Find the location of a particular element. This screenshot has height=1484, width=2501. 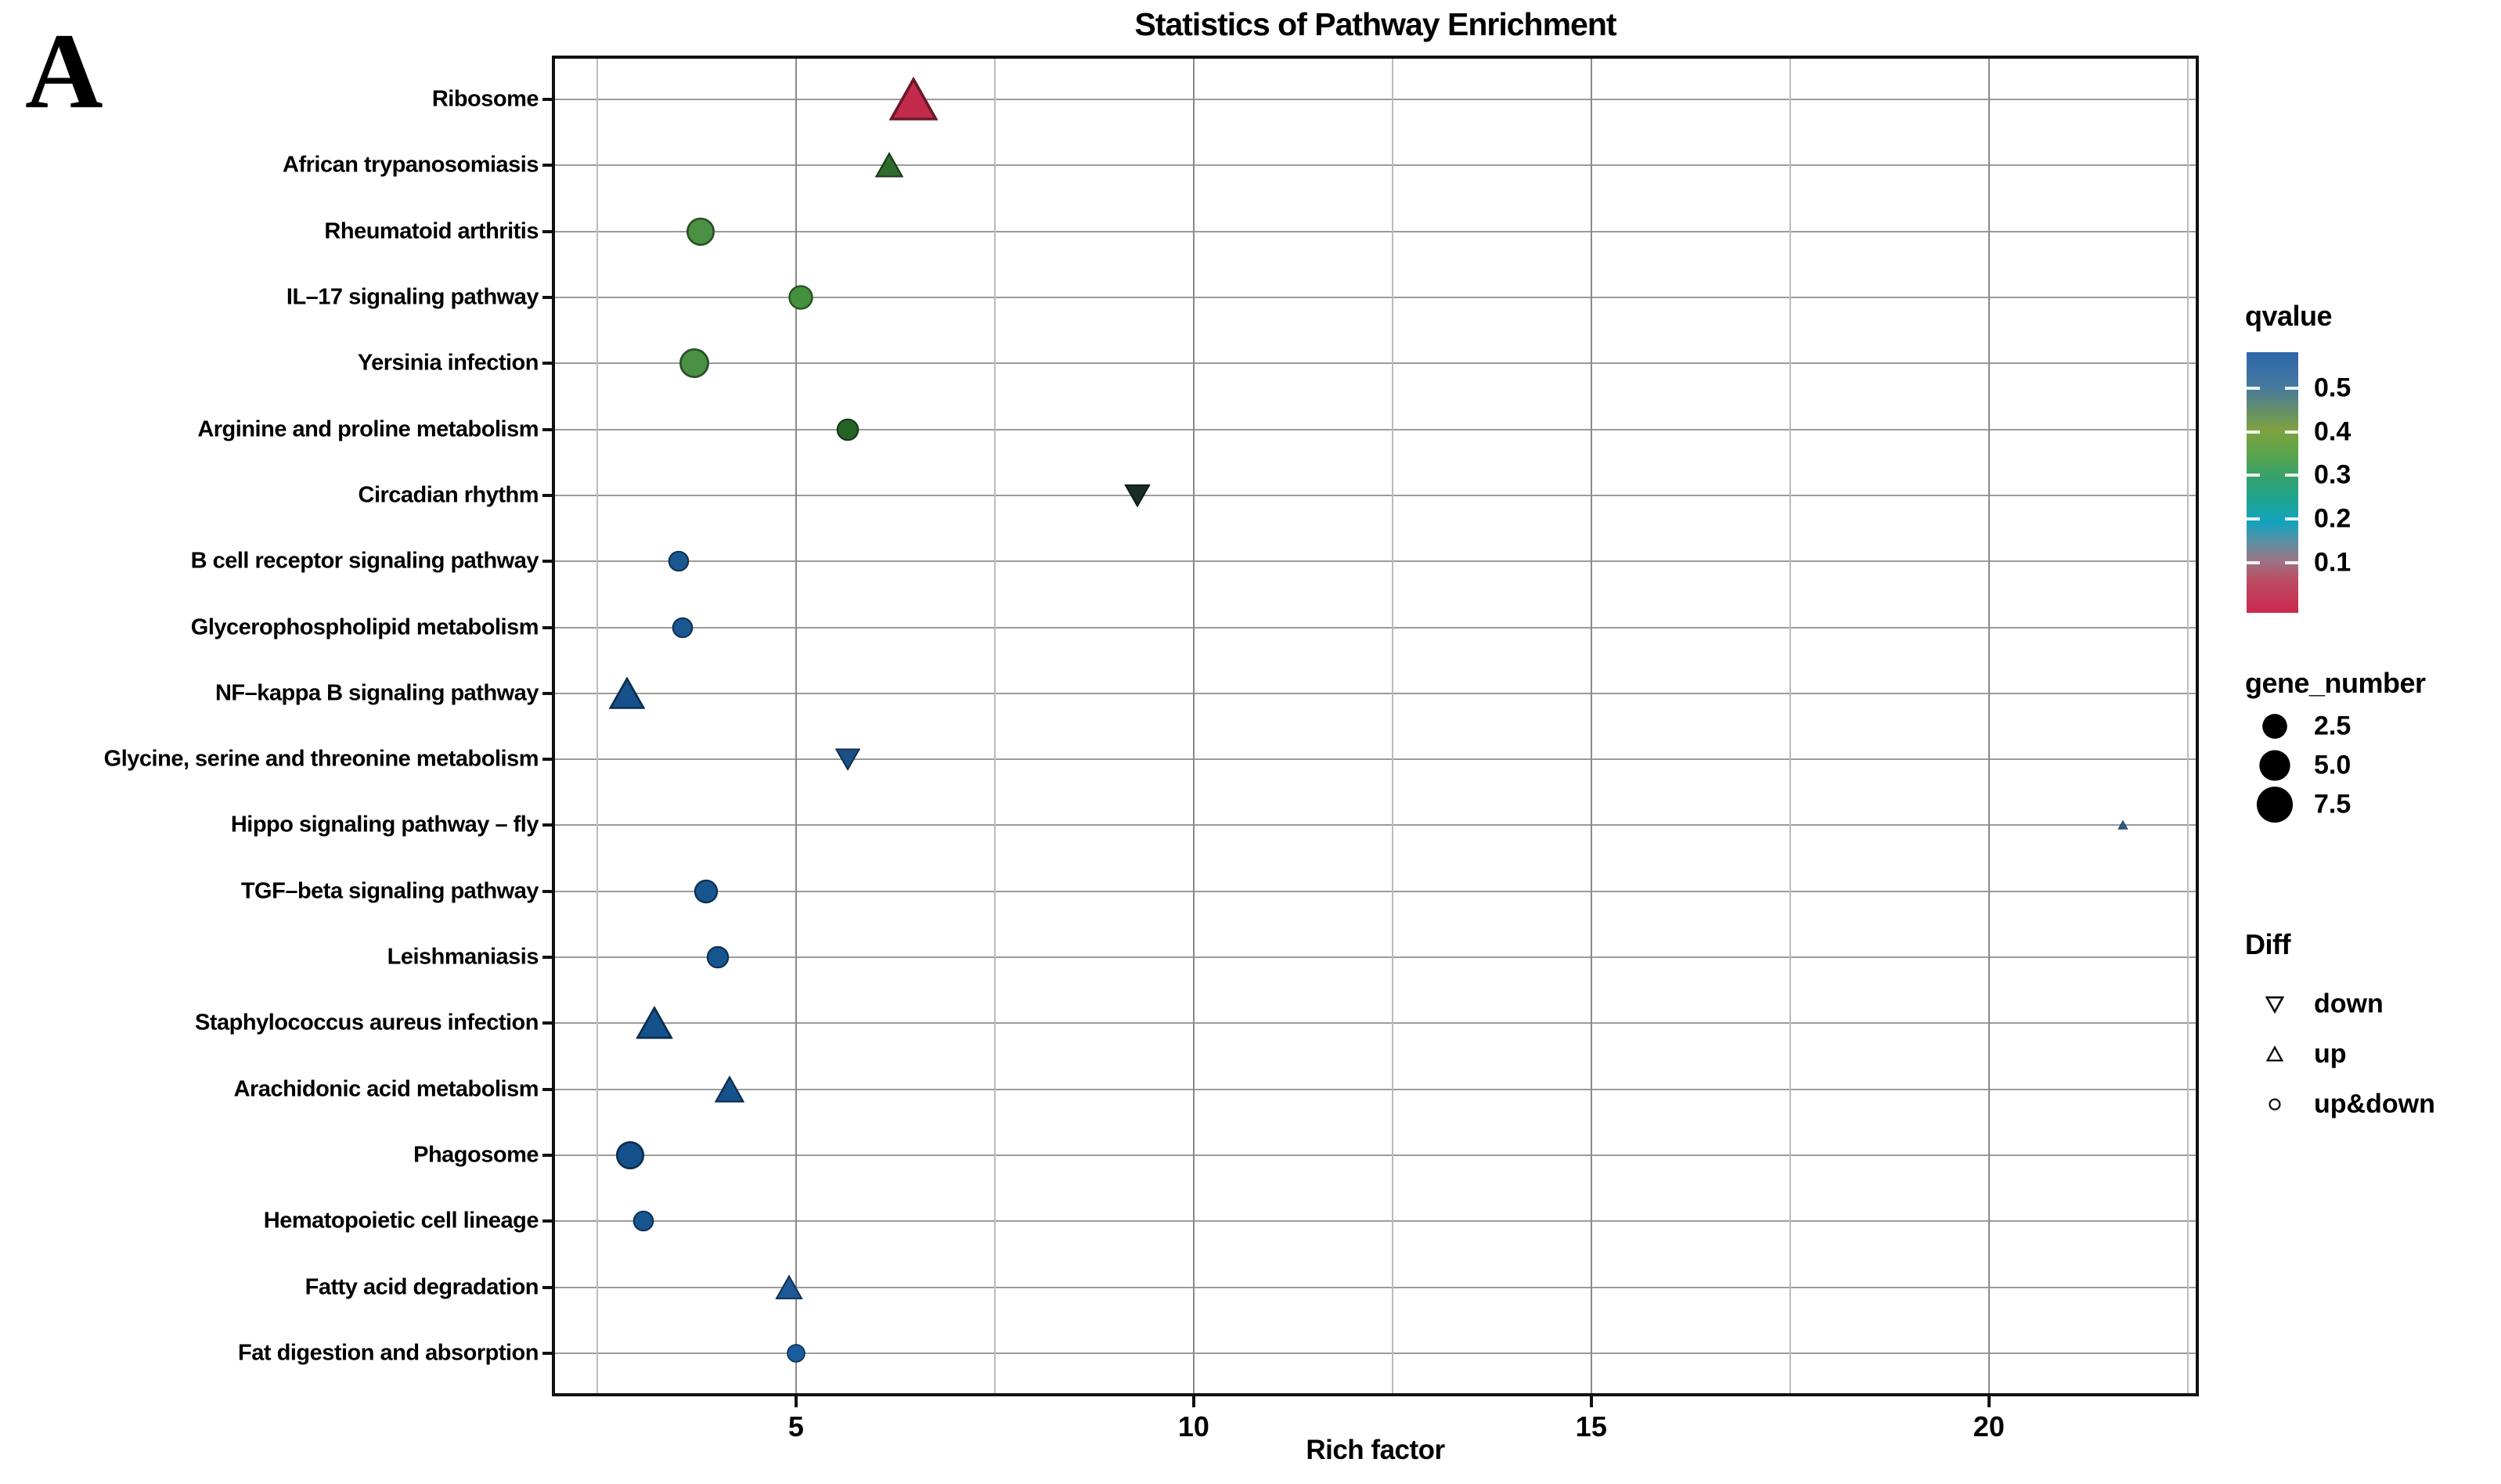

y-axis-label: TGF–beta signaling pathway is located at coordinates (389, 891).